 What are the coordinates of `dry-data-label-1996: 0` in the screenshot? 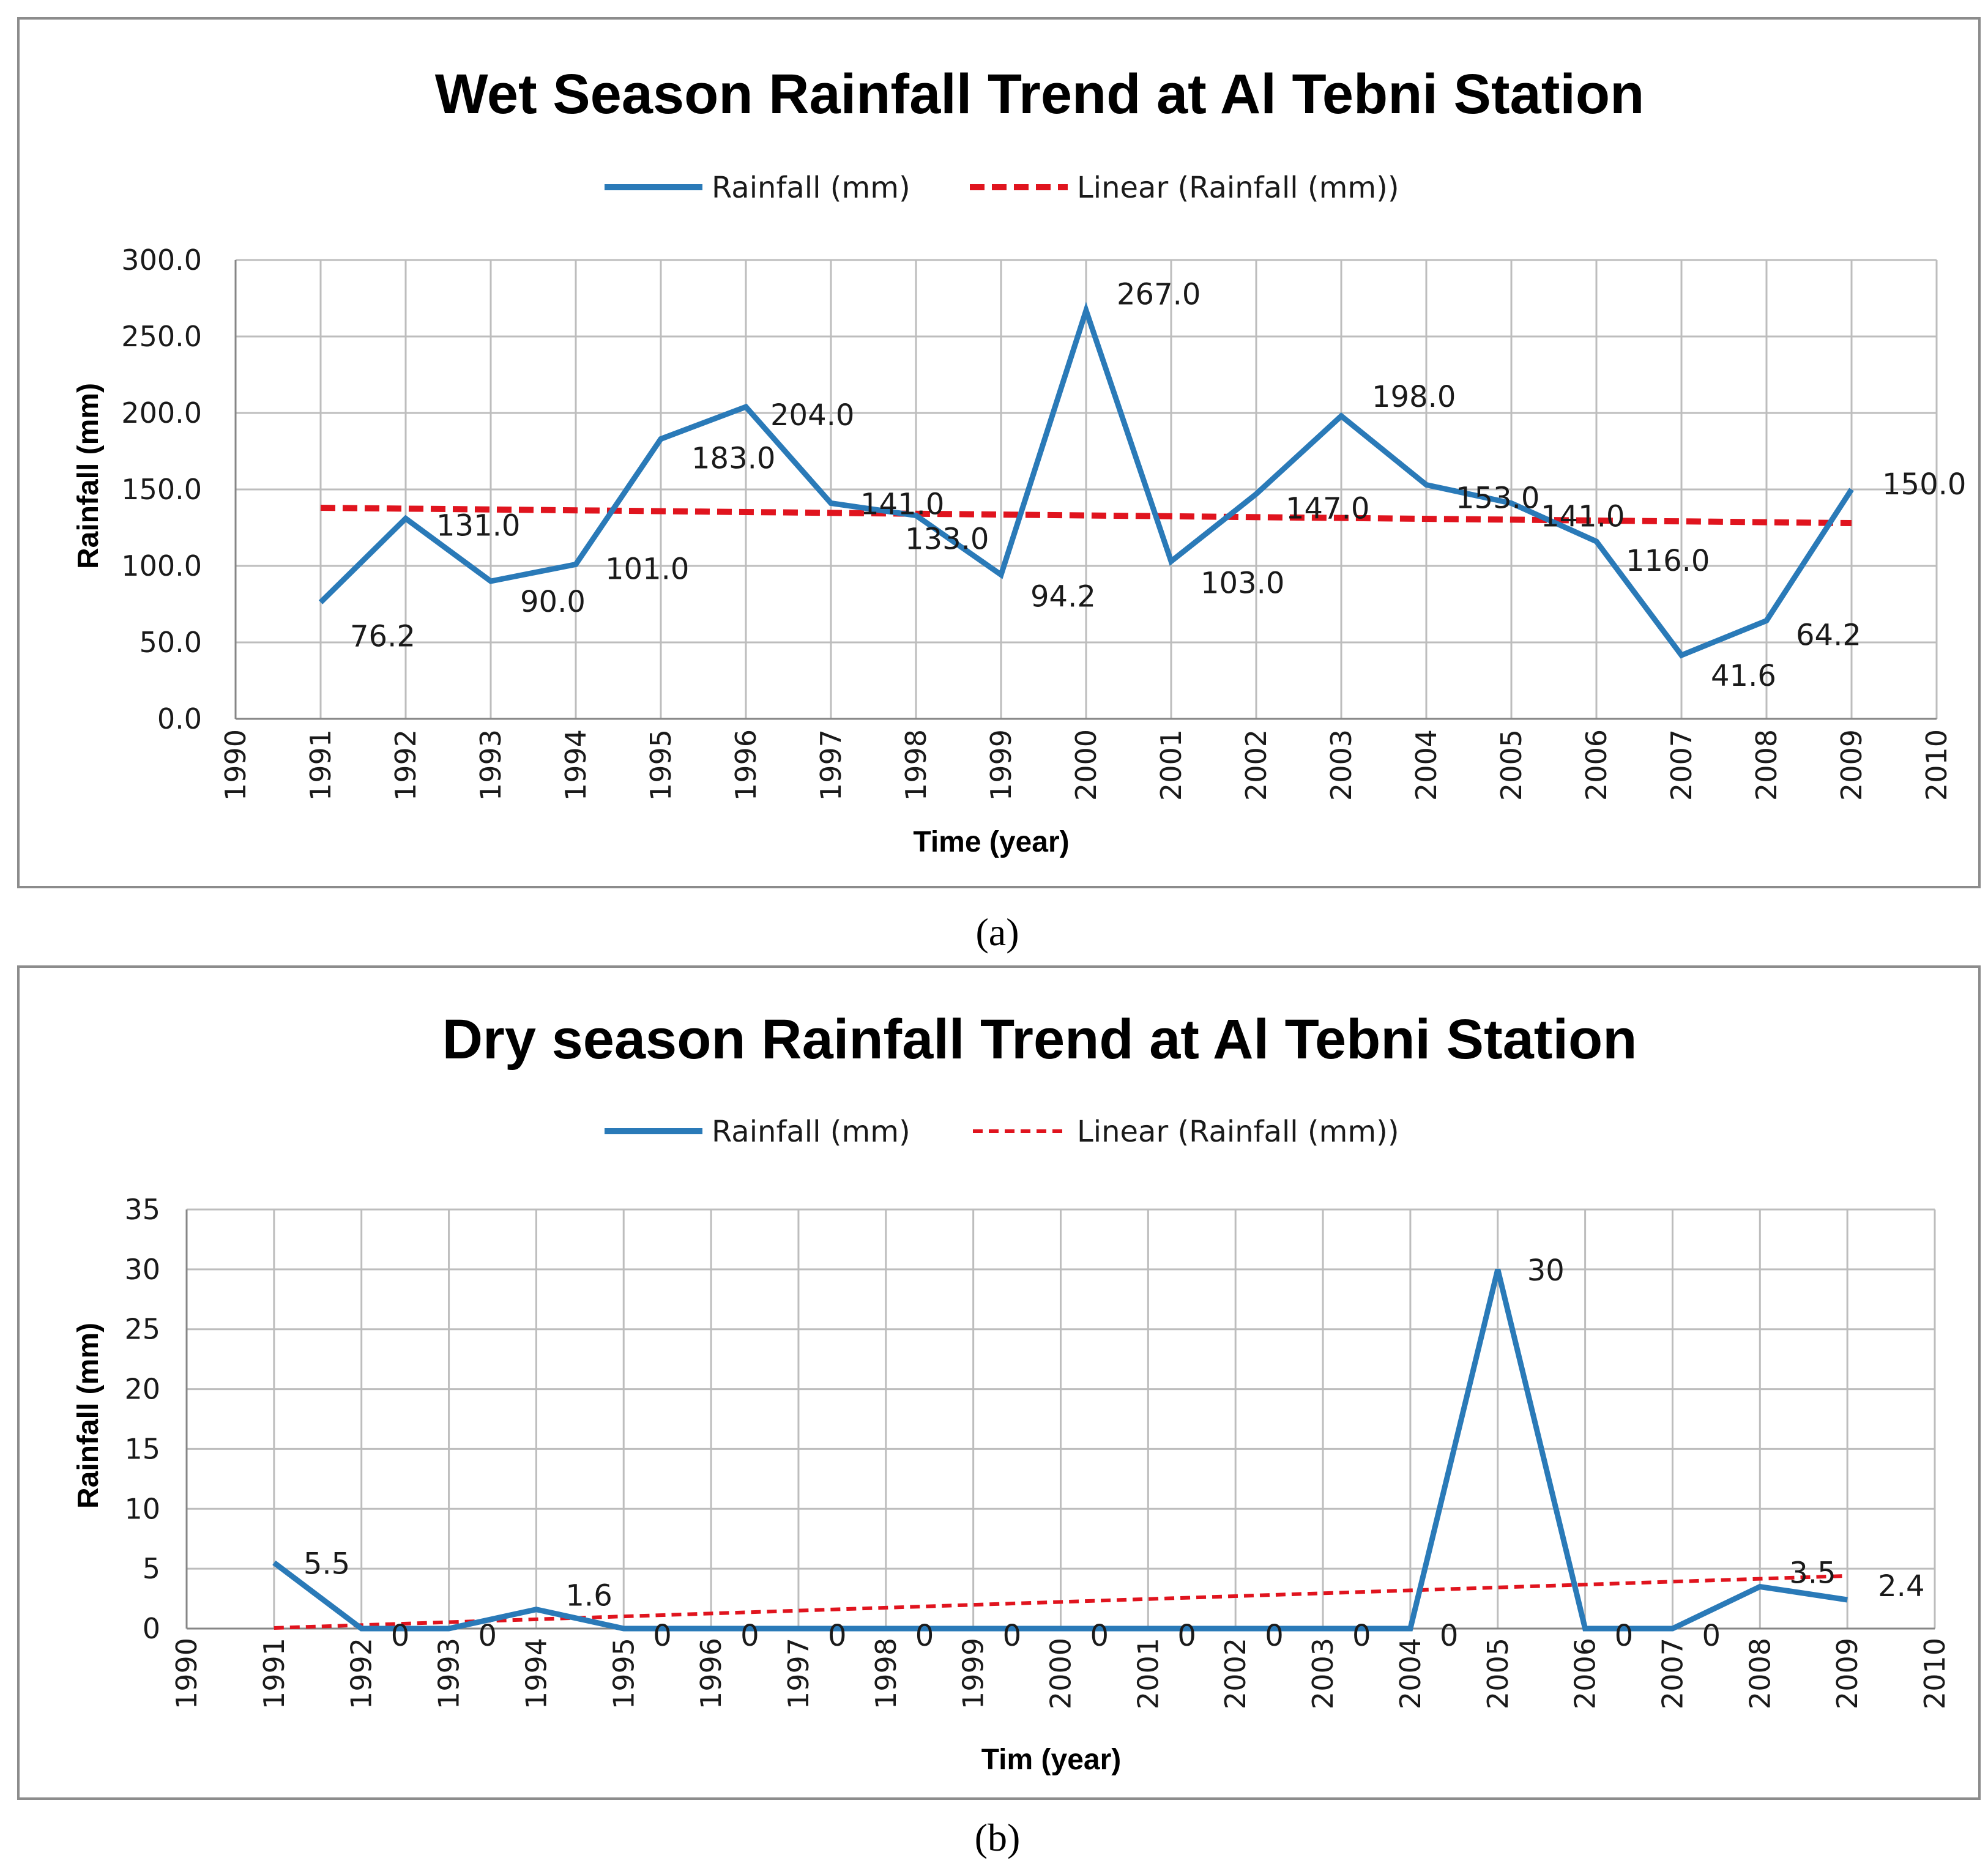 It's located at (750, 1636).